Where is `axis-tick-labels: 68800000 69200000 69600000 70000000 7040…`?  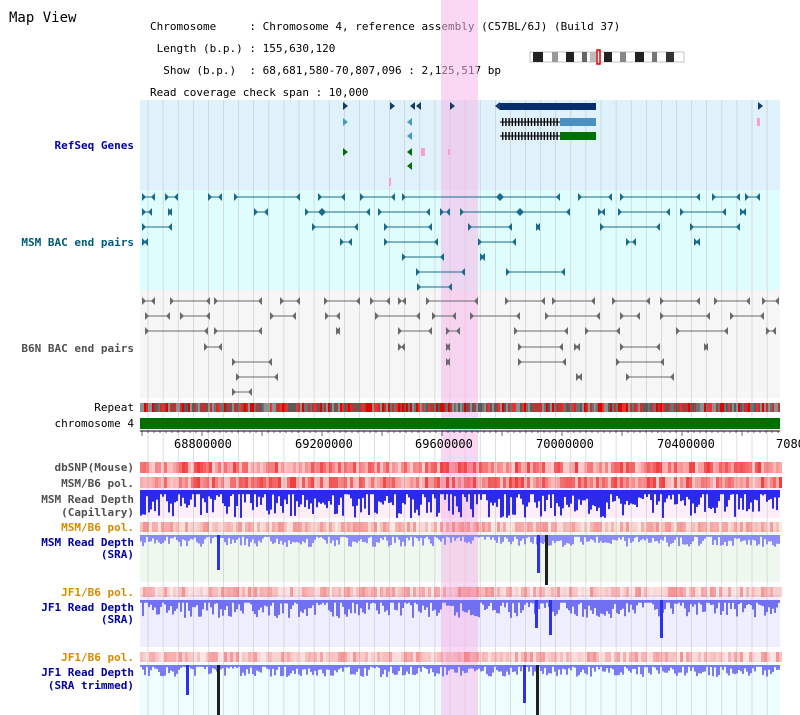 axis-tick-labels: 68800000 69200000 69600000 70000000 7040… is located at coordinates (487, 444).